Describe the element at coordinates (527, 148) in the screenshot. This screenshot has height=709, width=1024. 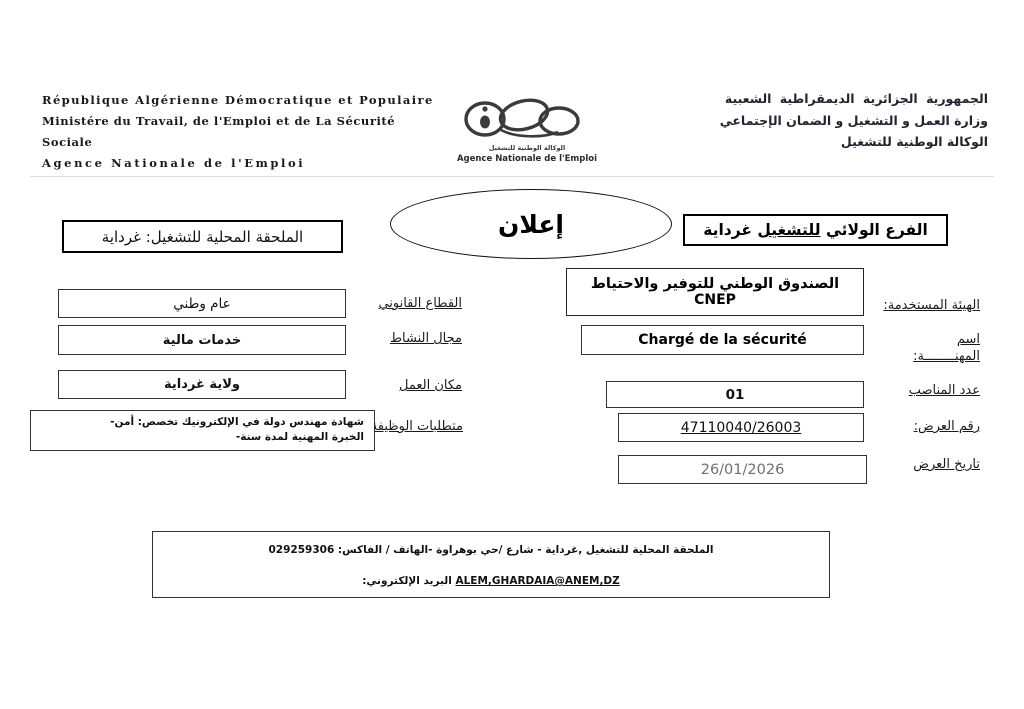
I see `logo-arabic-caption: الوكالة الوطنية للتشغيل` at that location.